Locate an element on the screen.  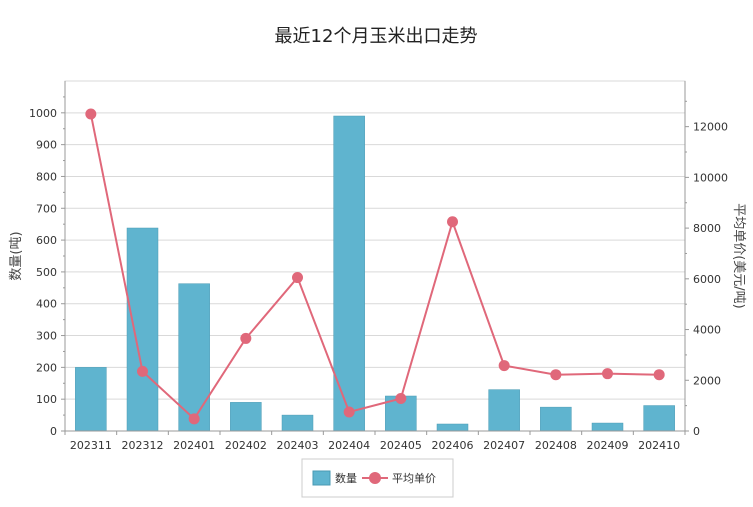
x-tick-label: 202409 is located at coordinates (608, 445).